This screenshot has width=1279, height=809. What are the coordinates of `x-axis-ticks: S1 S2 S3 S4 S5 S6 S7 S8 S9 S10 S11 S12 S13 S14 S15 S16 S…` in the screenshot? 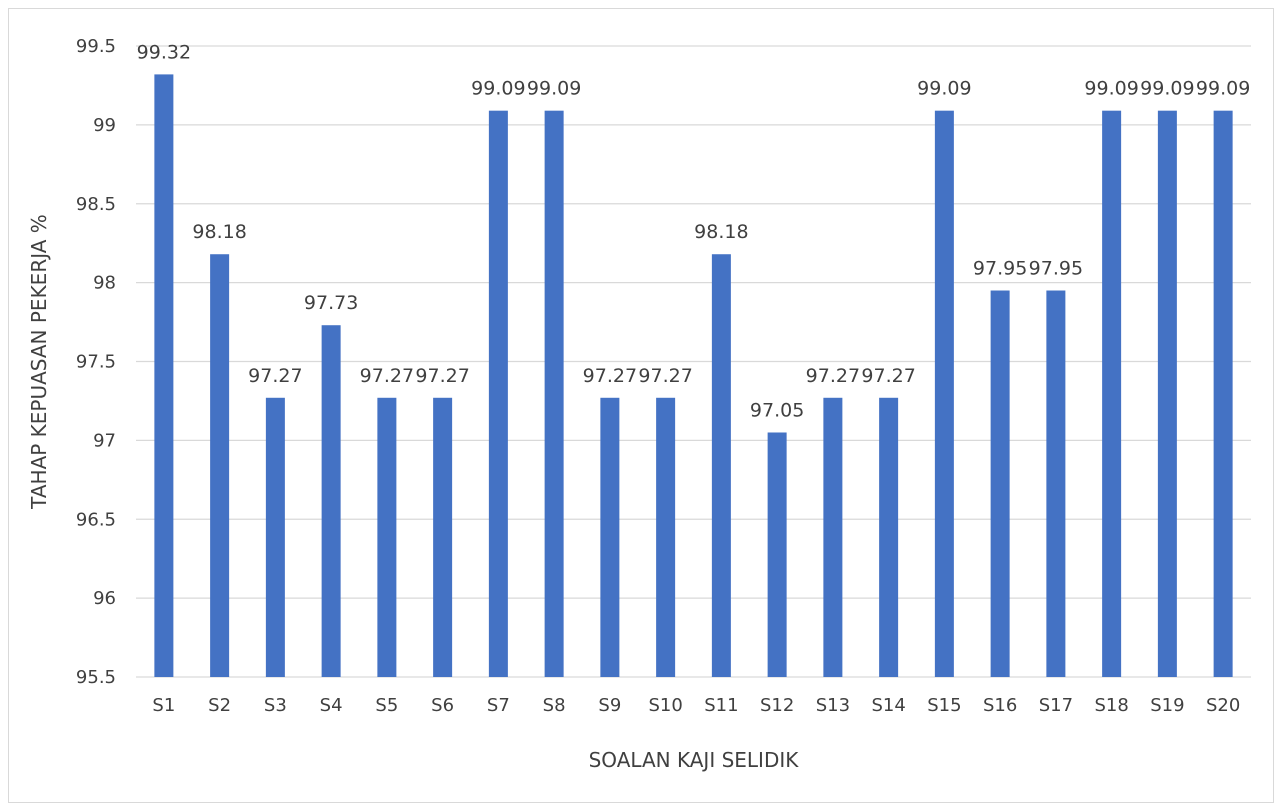 It's located at (696, 705).